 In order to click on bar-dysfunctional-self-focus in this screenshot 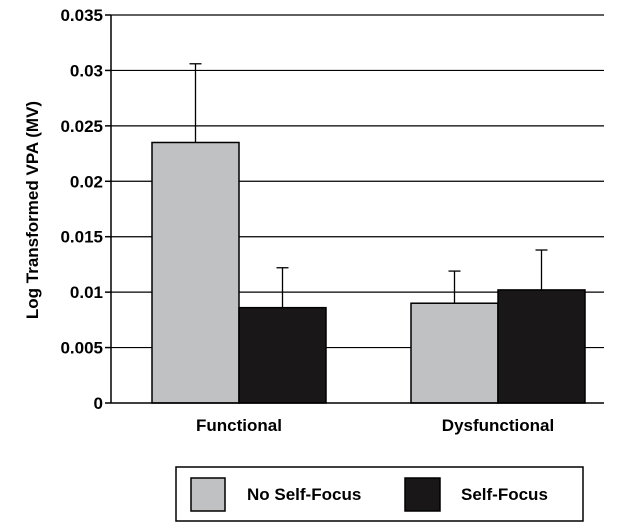, I will do `click(541, 346)`.